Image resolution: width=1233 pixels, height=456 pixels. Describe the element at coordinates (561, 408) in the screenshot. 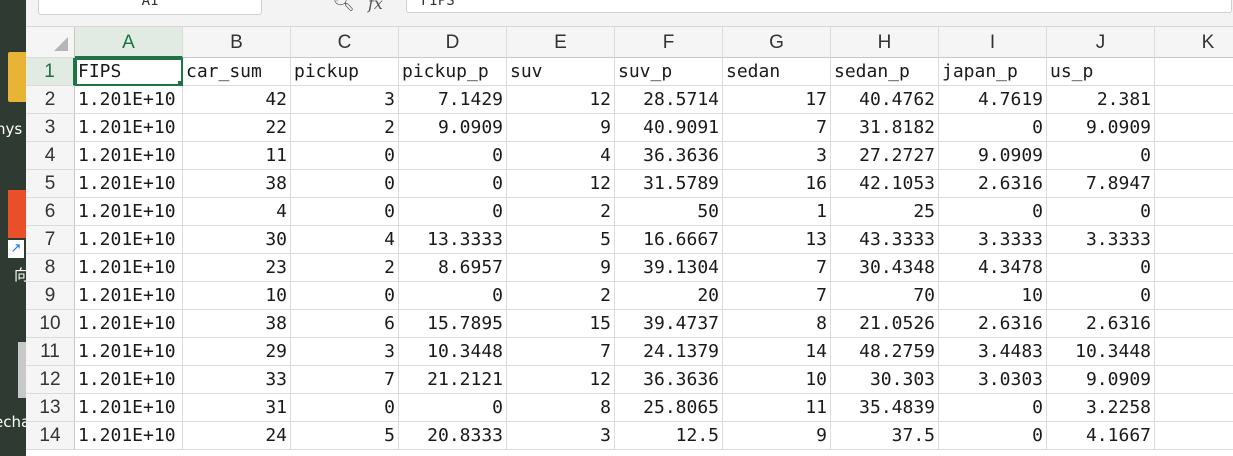

I see `cell-e13: 8` at that location.